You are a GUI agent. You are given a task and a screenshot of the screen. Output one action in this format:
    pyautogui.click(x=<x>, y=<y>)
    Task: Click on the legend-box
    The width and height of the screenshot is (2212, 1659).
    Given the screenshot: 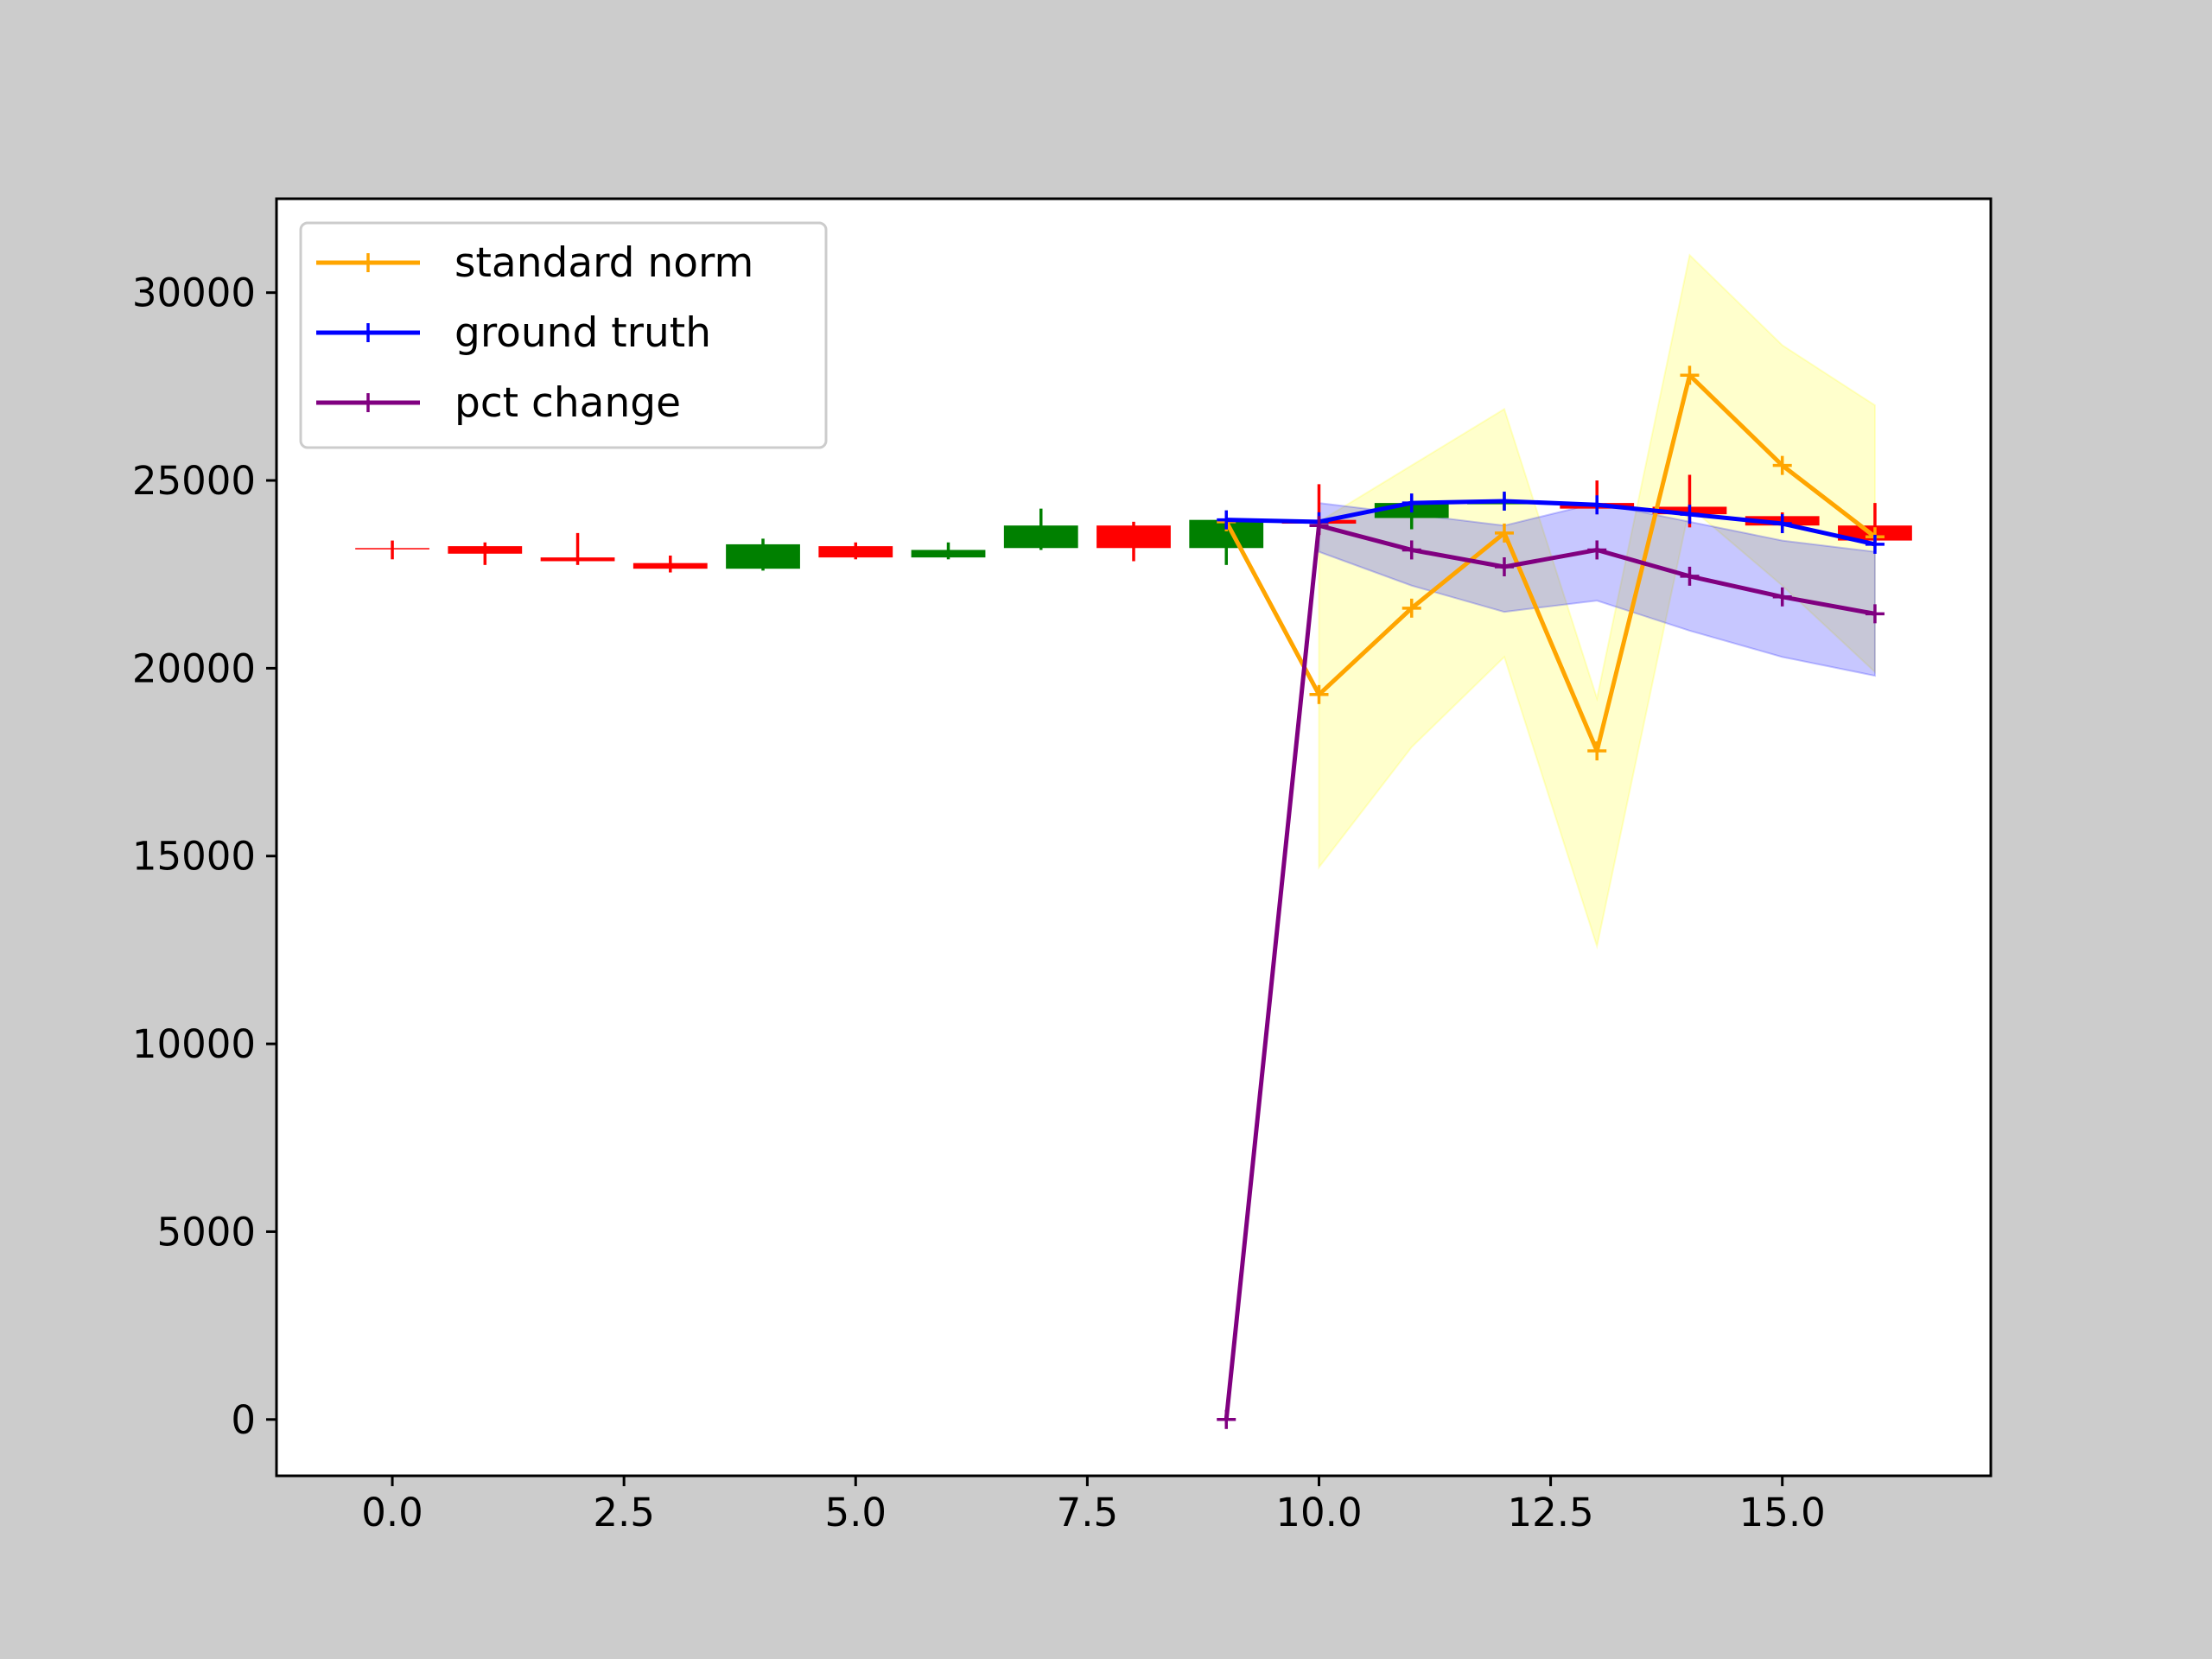 What is the action you would take?
    pyautogui.click(x=563, y=335)
    